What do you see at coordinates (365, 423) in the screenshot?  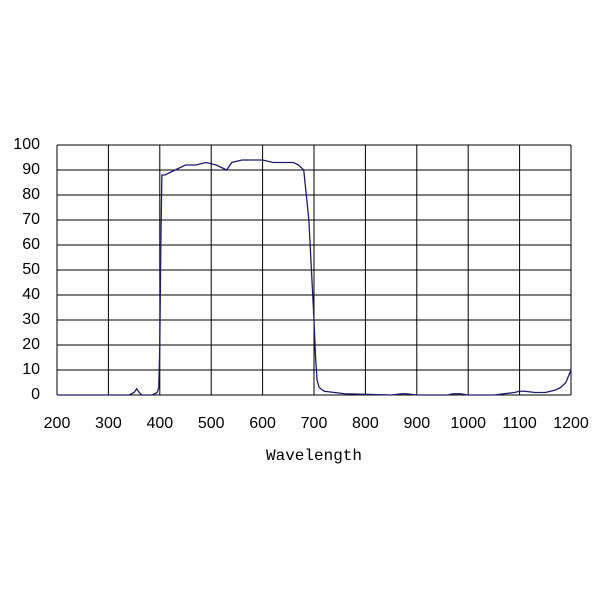 I see `x-tick-label: 800` at bounding box center [365, 423].